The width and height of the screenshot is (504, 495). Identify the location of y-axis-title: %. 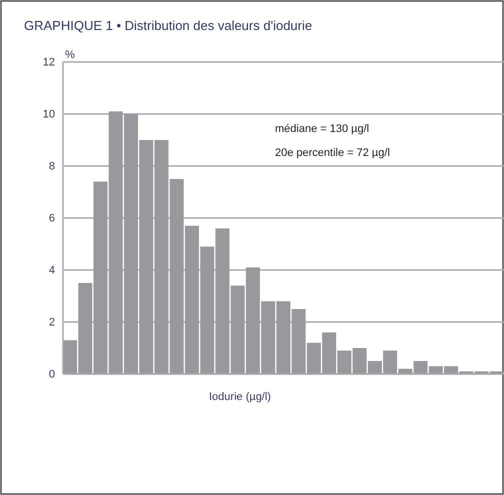
(70, 55).